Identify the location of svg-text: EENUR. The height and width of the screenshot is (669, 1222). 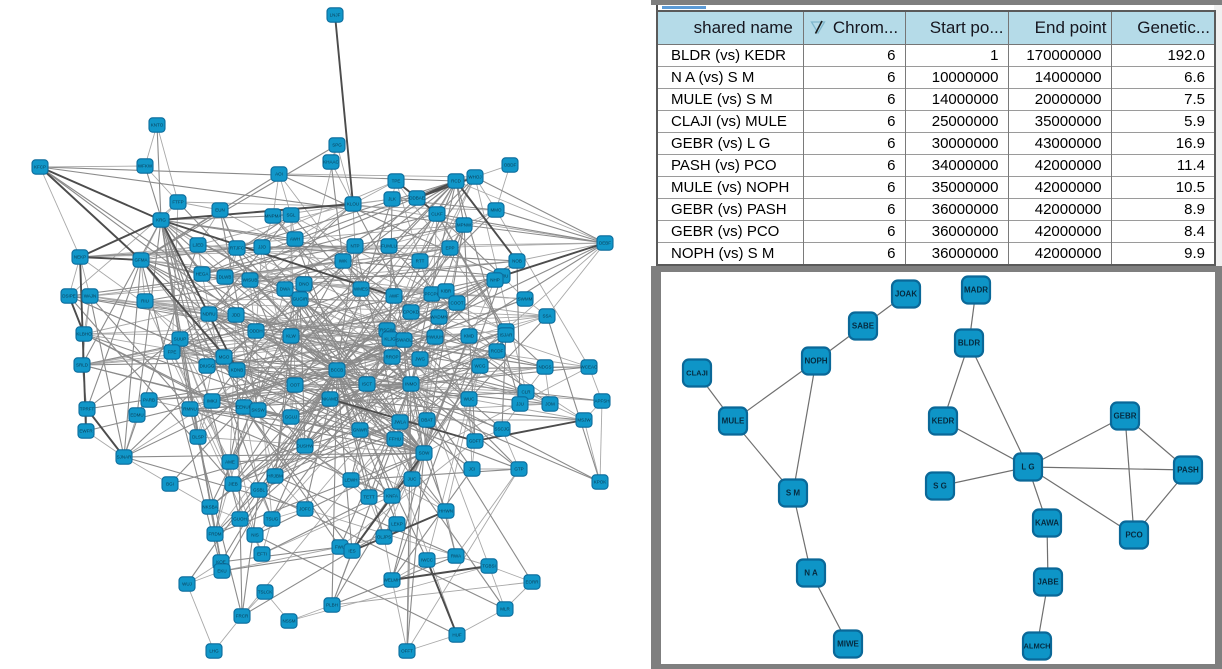
(244, 407).